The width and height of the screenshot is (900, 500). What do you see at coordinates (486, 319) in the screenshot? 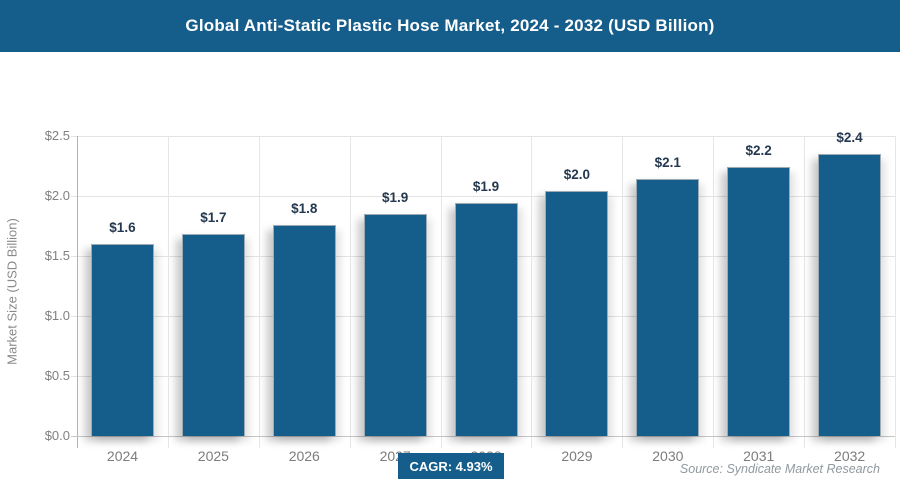
I see `bar-2028` at bounding box center [486, 319].